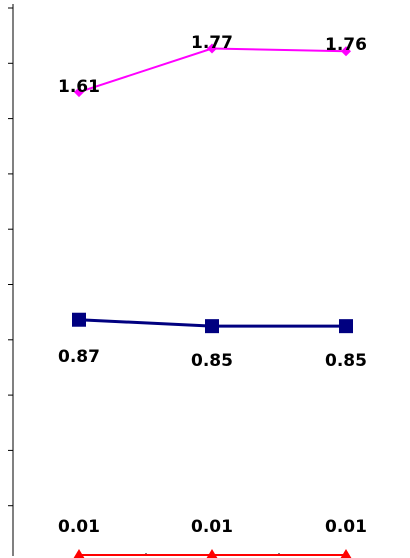 This screenshot has width=410, height=558. I want to click on data-label: 1.77, so click(212, 43).